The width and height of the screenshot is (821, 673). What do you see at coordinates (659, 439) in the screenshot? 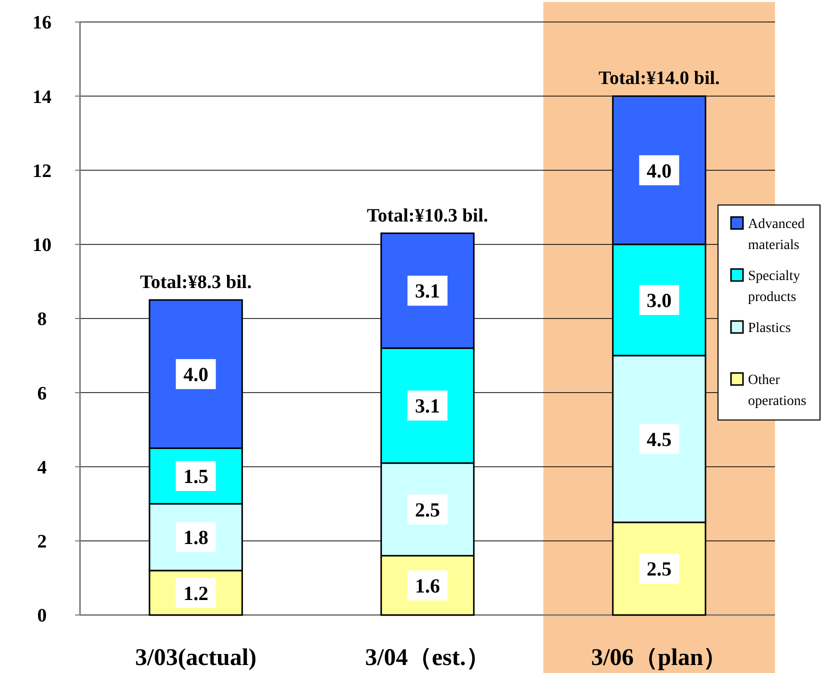
I see `data-label: 4.5` at bounding box center [659, 439].